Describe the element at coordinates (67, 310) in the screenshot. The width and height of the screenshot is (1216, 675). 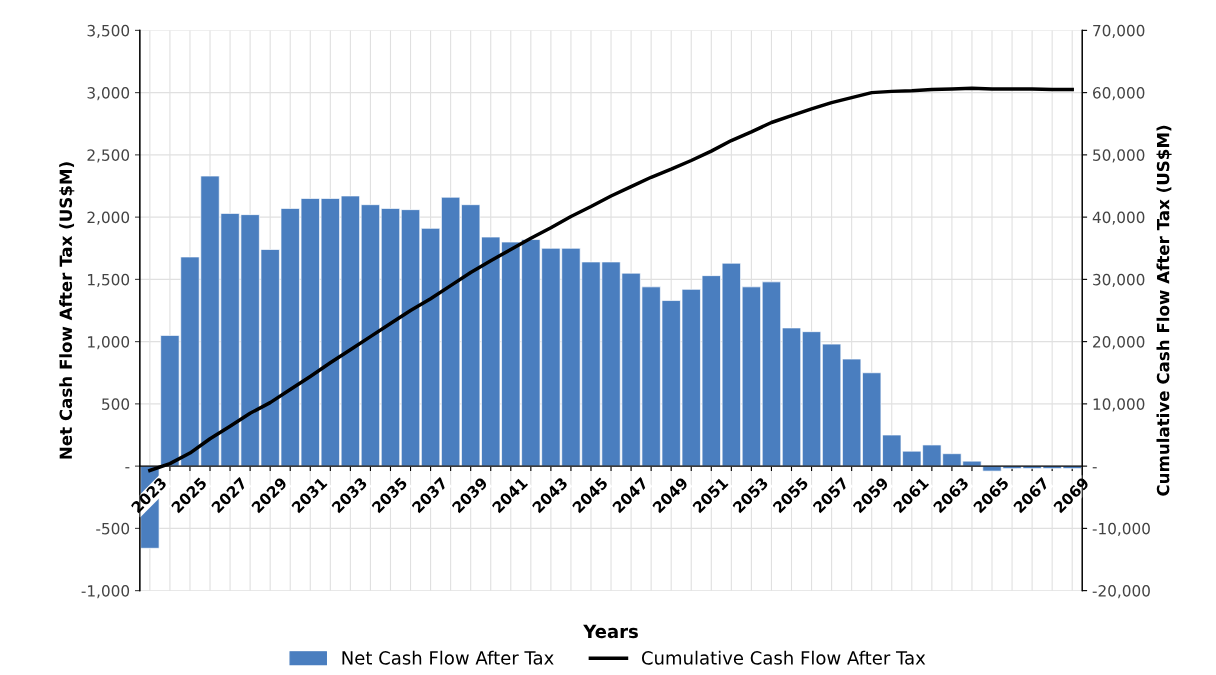
I see `y-axis-title: Net Cash Flow After Tax (US$M)` at that location.